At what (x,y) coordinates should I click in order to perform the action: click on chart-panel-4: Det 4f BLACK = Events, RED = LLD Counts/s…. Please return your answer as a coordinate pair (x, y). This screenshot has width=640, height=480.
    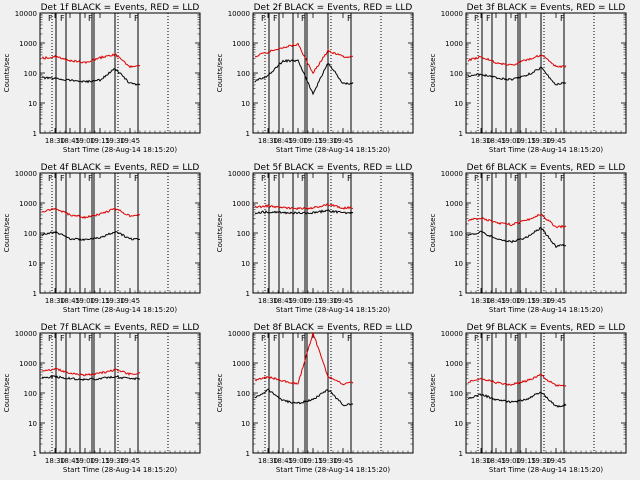
    Looking at the image, I should click on (102, 238).